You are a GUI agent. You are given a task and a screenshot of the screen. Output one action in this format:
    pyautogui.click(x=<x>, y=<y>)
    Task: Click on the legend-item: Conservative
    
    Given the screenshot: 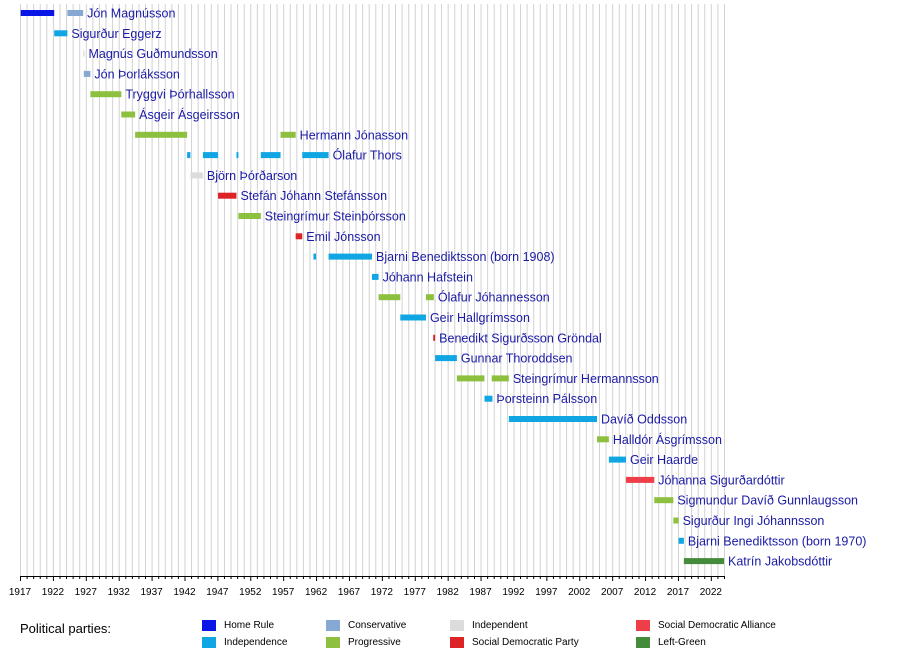 What is the action you would take?
    pyautogui.click(x=366, y=625)
    